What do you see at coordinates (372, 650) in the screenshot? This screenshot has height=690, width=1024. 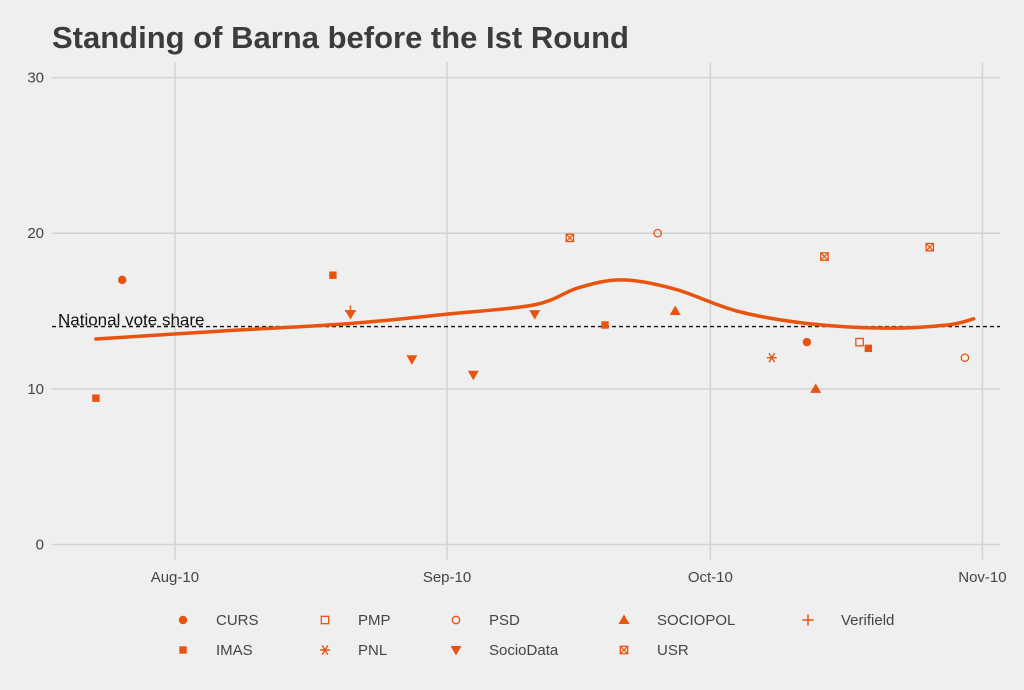 I see `legend-label: PNL` at bounding box center [372, 650].